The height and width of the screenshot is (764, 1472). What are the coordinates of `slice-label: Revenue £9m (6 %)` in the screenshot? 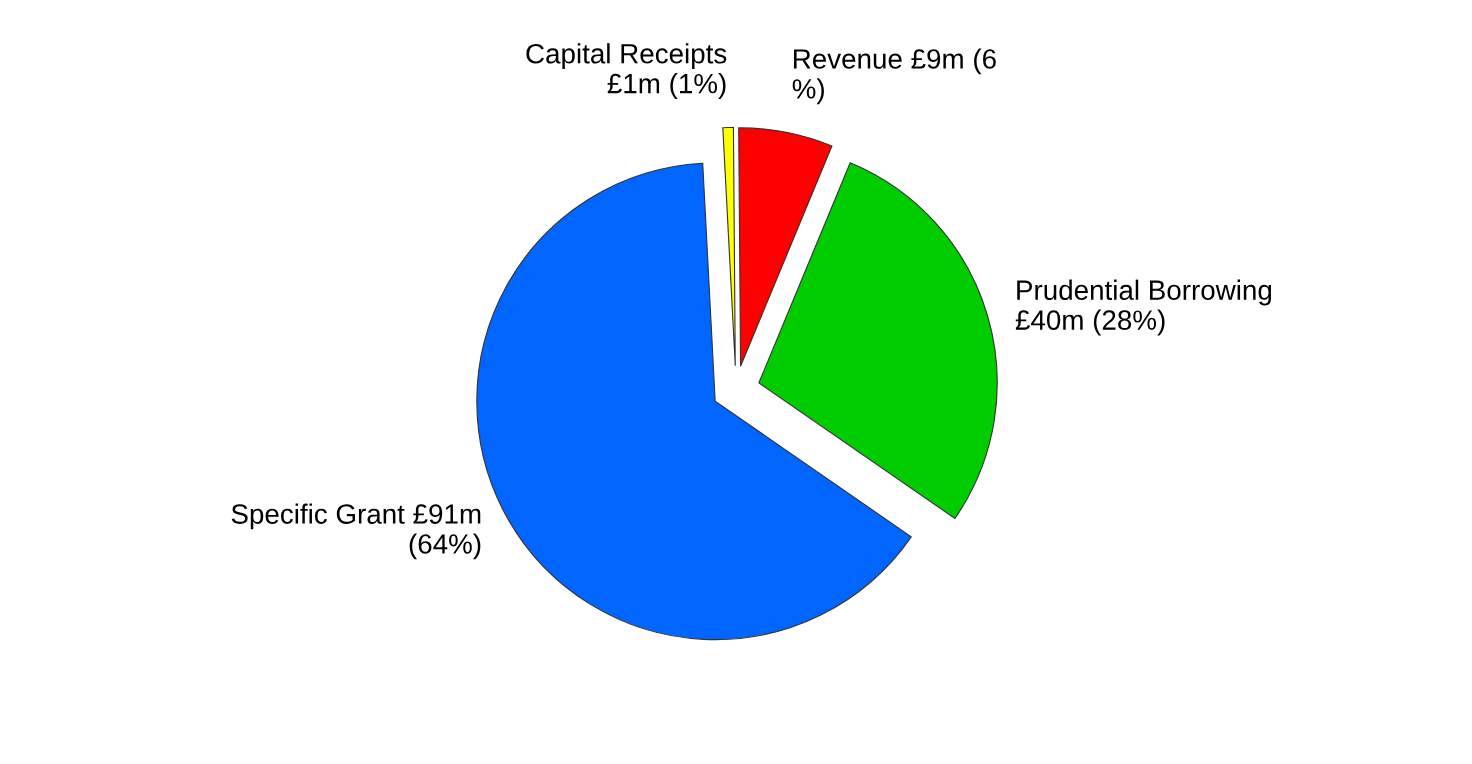 It's located at (894, 76).